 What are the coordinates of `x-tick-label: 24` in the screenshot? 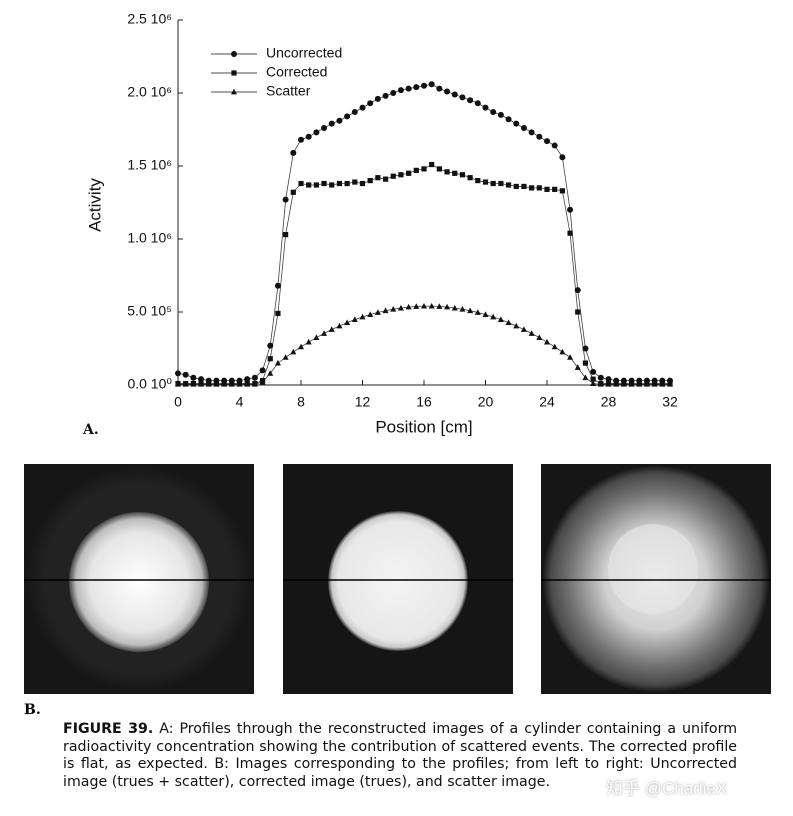 It's located at (547, 402).